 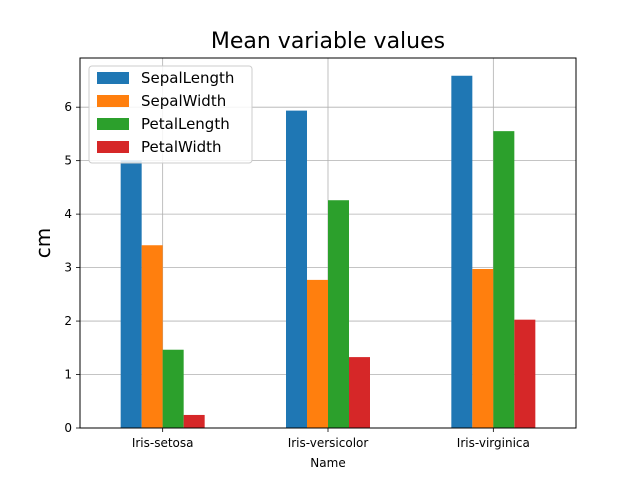 I want to click on y-tick-label: 6, so click(x=68, y=107).